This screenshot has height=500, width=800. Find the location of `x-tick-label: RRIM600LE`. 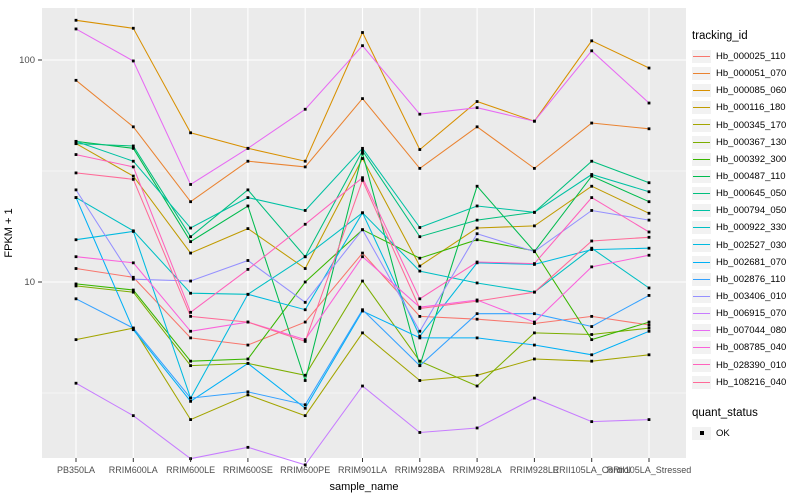

x-tick-label: RRIM600LE is located at coordinates (190, 470).